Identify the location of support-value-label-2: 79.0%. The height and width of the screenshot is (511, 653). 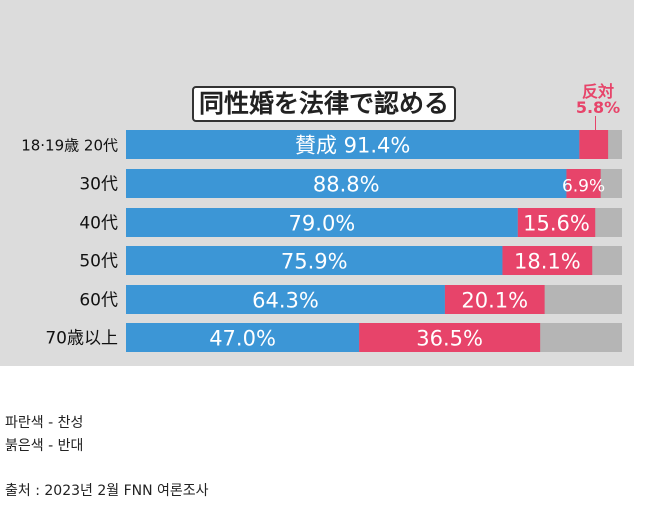
(322, 224).